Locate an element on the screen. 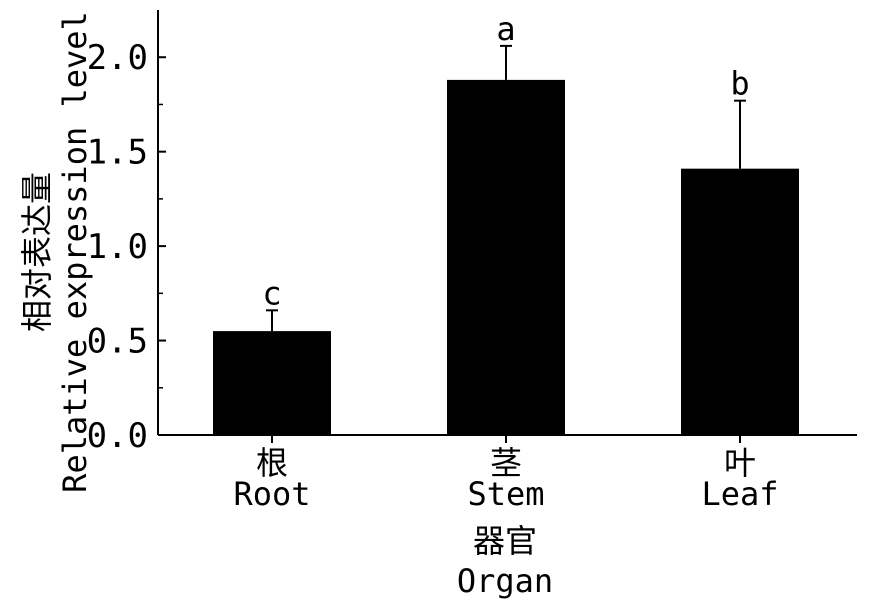 The image size is (881, 612). category-label-en: Root is located at coordinates (271, 494).